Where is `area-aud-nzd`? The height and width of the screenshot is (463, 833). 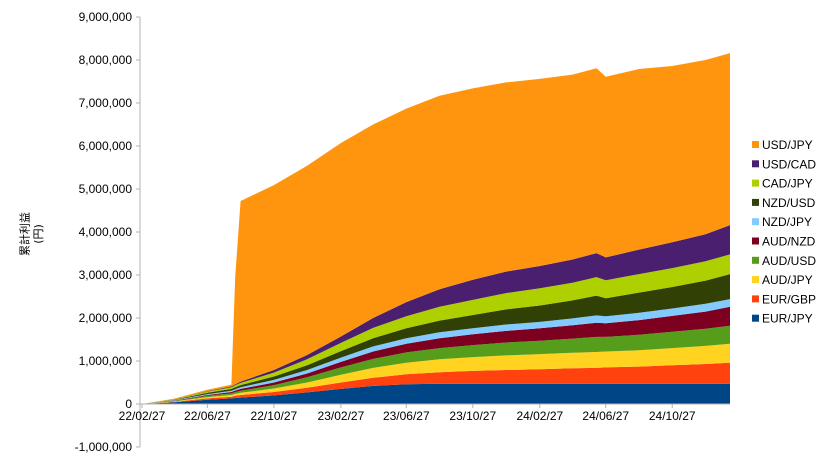
area-aud-nzd is located at coordinates (436, 355).